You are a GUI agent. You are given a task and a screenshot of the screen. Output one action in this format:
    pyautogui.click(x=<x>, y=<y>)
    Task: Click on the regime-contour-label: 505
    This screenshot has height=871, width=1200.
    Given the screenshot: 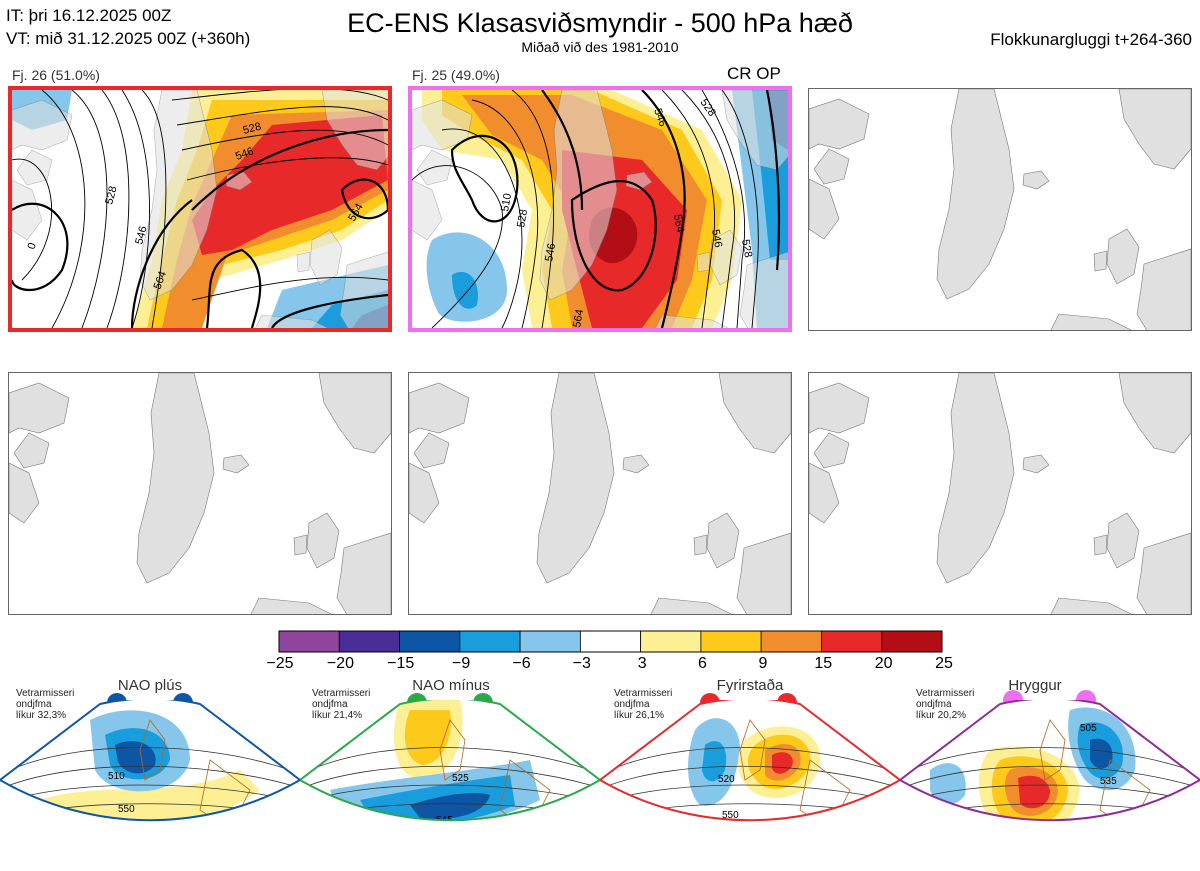 What is the action you would take?
    pyautogui.click(x=1088, y=728)
    